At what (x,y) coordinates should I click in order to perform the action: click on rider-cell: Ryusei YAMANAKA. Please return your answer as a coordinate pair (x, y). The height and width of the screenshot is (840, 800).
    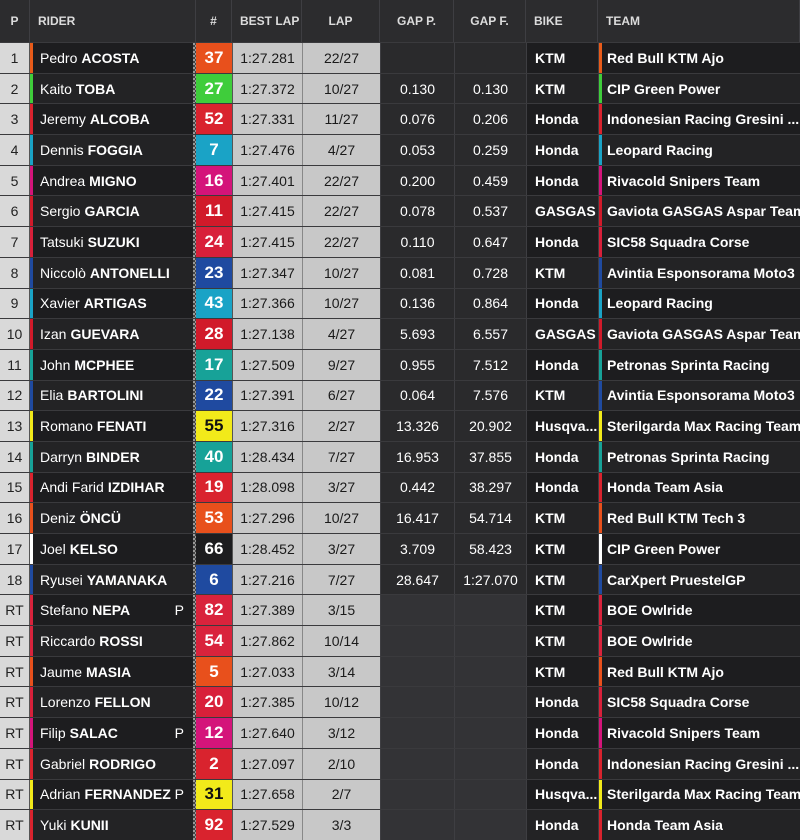
    Looking at the image, I should click on (113, 579).